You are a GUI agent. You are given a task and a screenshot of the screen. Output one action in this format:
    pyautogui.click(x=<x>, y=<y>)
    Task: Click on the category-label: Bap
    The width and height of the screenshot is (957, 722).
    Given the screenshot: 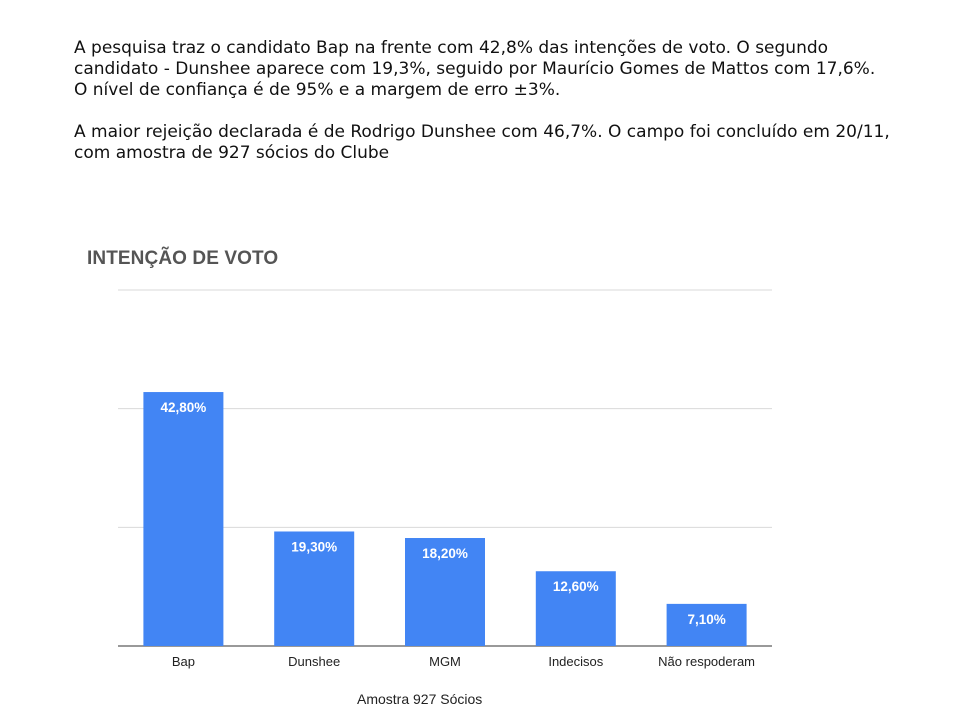 What is the action you would take?
    pyautogui.click(x=183, y=661)
    